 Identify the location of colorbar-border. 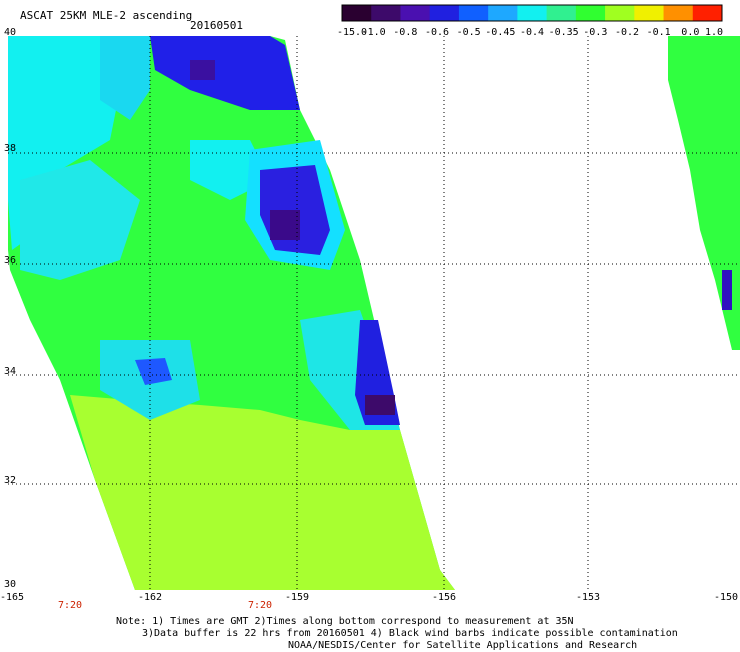
(532, 13).